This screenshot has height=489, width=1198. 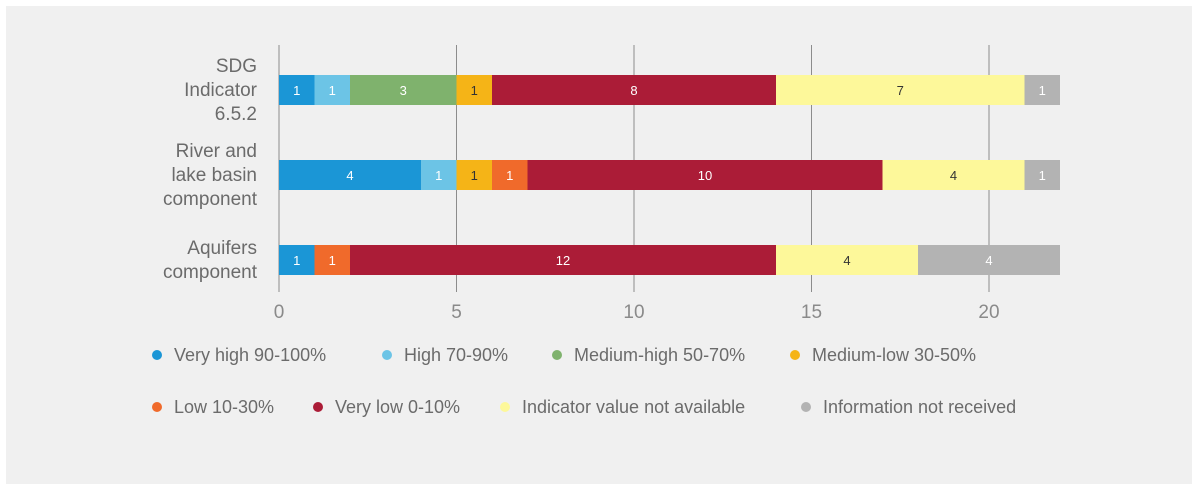 I want to click on x-tick-labels: 0 5 10 15 20, so click(x=637, y=312).